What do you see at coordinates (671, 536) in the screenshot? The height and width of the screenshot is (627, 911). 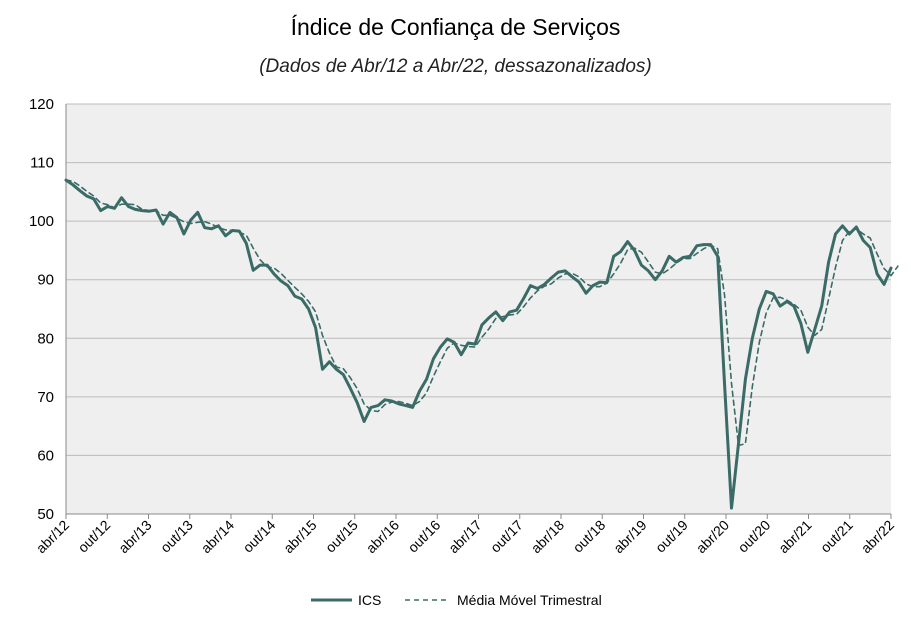 I see `x-tick-label: out/19` at bounding box center [671, 536].